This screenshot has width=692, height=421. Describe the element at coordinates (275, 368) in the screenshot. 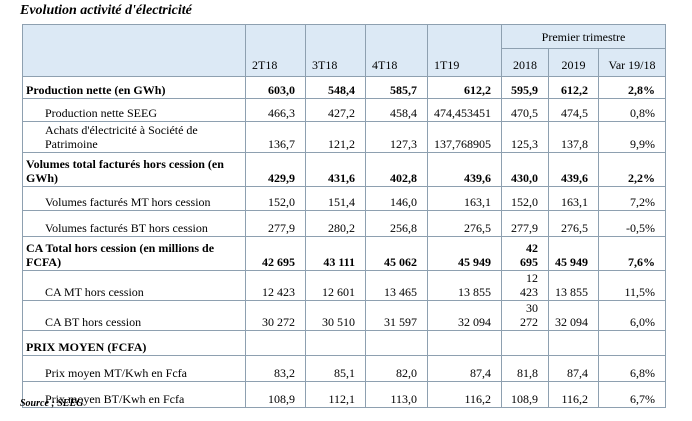

I see `cell: 83,2` at that location.